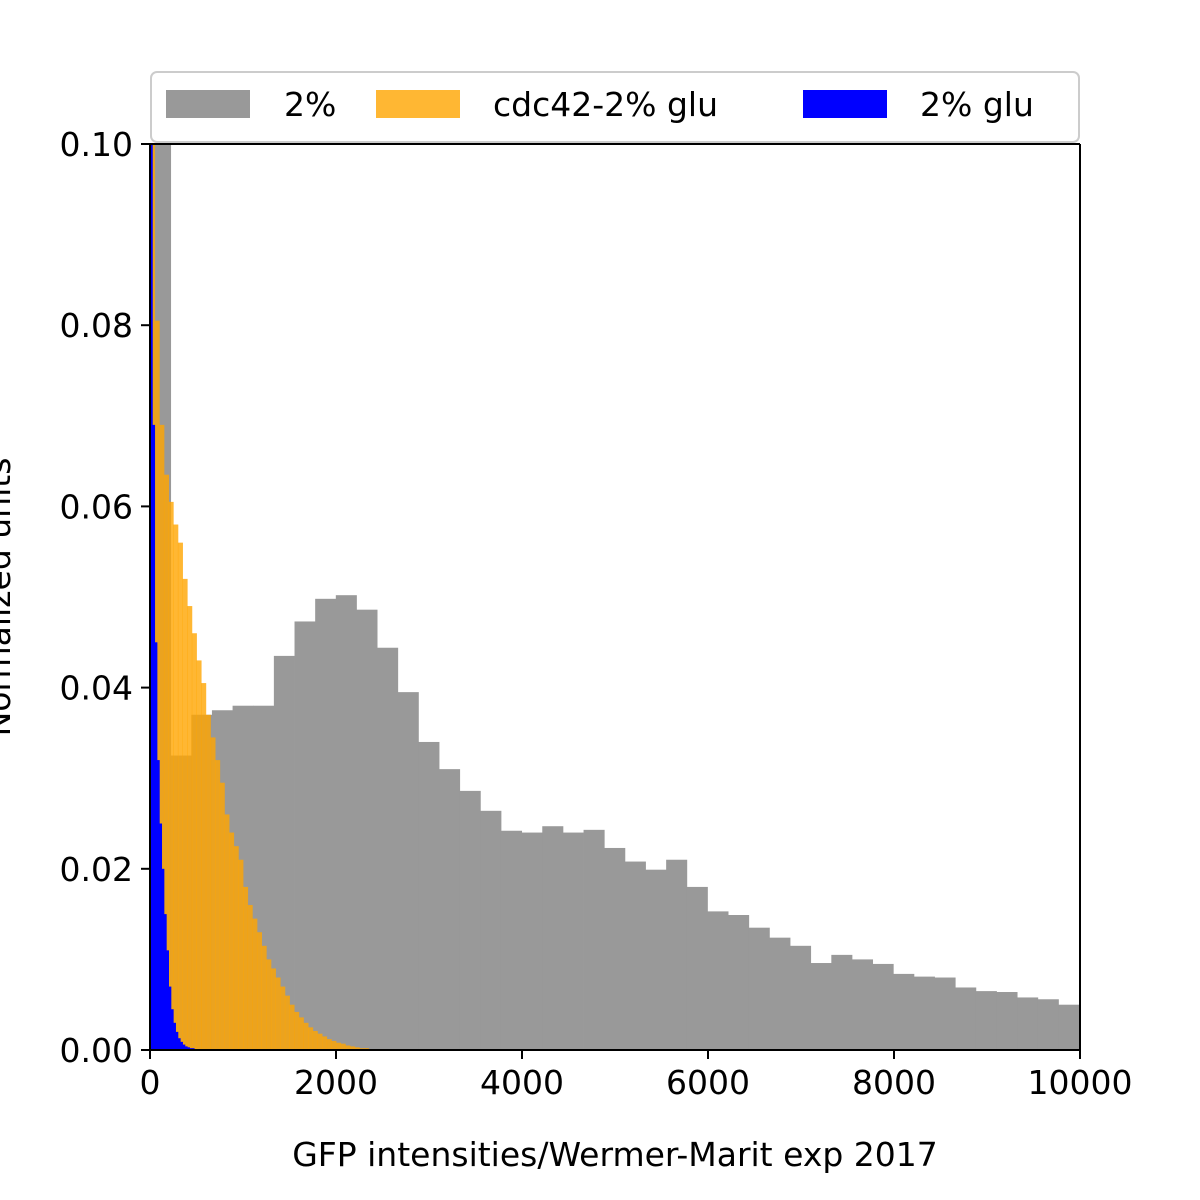 The height and width of the screenshot is (1200, 1200). I want to click on x-tick-label: 2000, so click(336, 1082).